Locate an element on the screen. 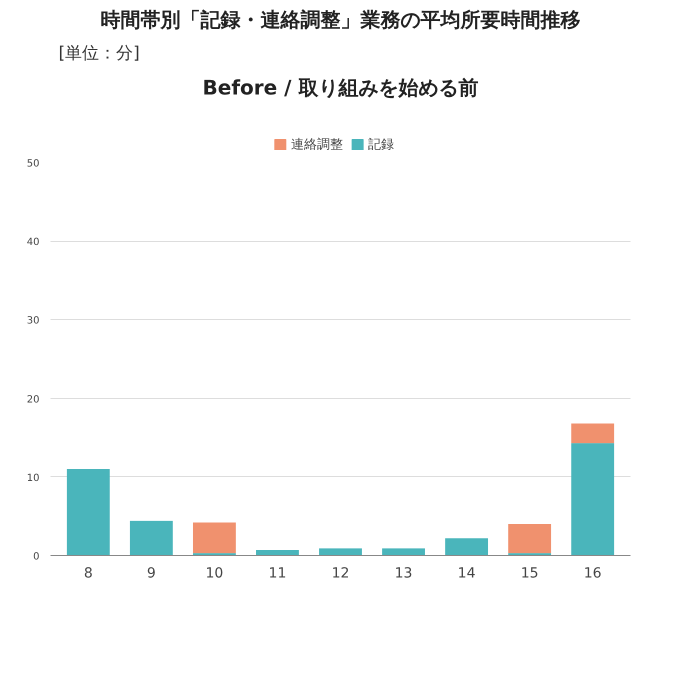 The width and height of the screenshot is (681, 695). x-tick-label: 8 is located at coordinates (88, 574).